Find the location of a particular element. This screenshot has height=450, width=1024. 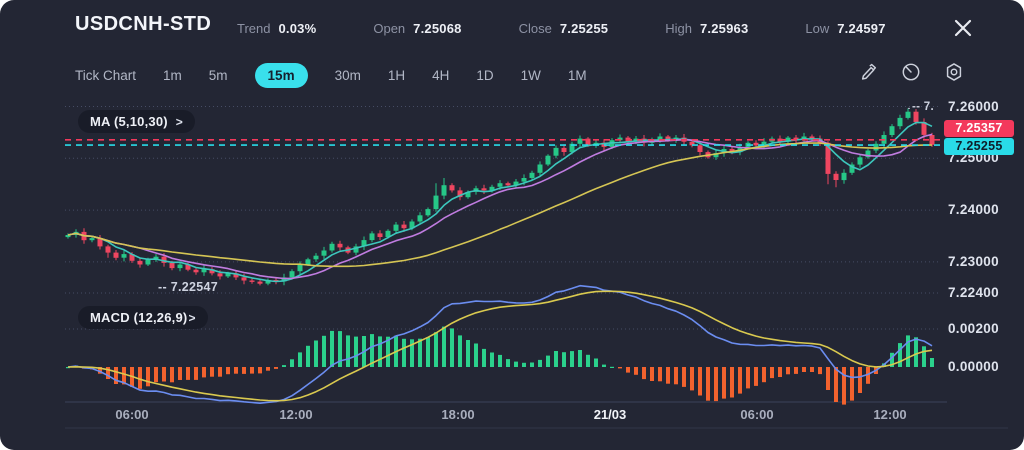

chart-tools is located at coordinates (911, 72).